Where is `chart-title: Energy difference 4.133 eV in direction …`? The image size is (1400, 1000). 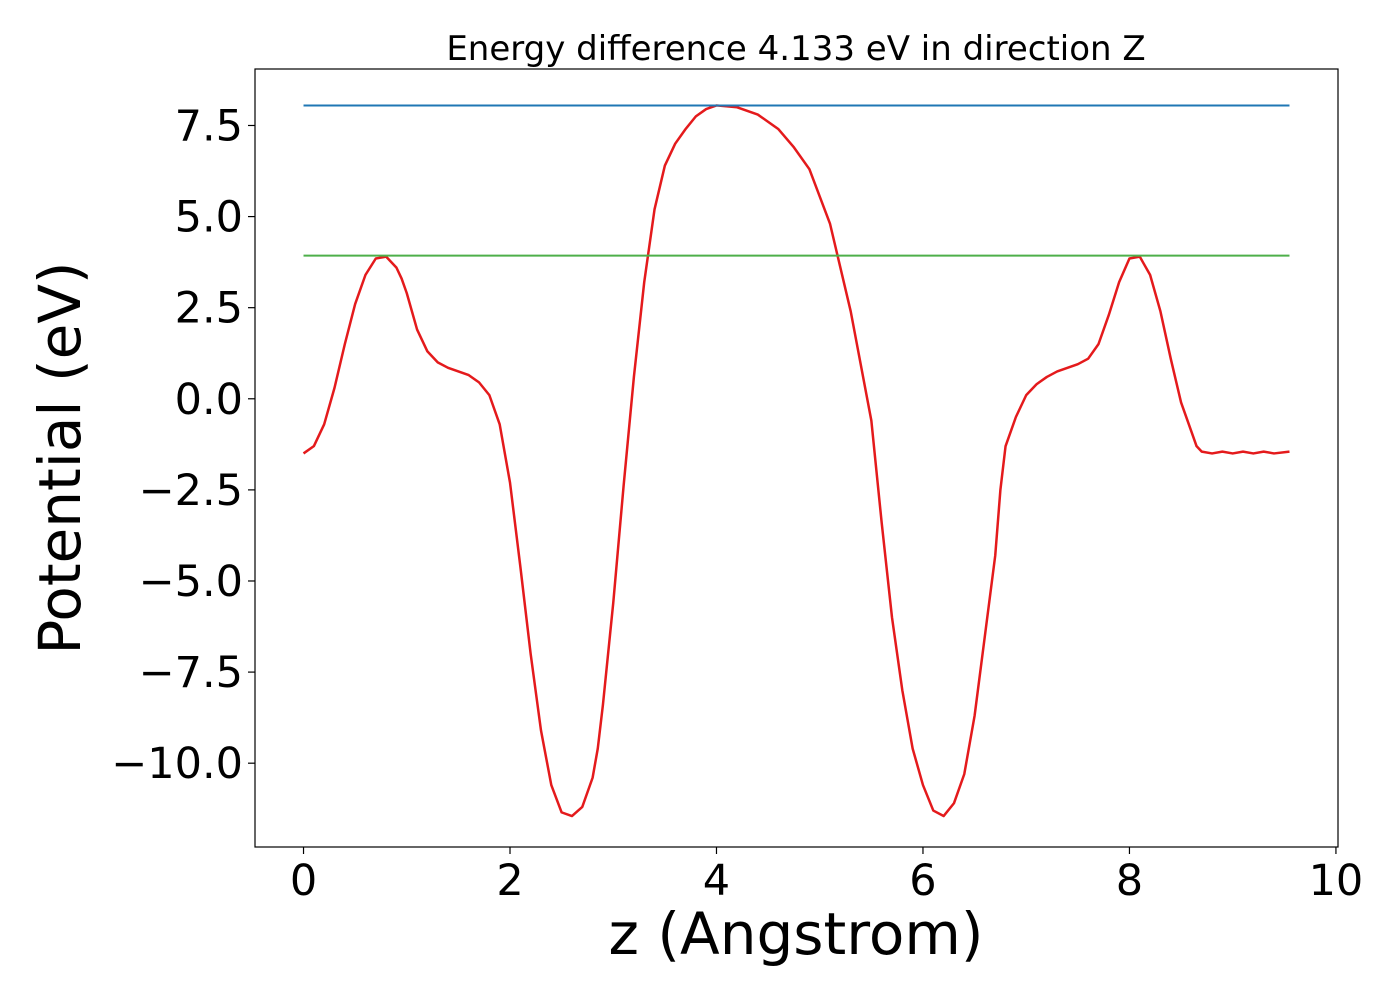
chart-title: Energy difference 4.133 eV in direction … is located at coordinates (795, 49).